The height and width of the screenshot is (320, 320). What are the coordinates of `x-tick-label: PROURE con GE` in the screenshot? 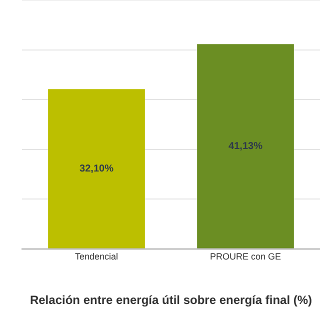 It's located at (246, 257).